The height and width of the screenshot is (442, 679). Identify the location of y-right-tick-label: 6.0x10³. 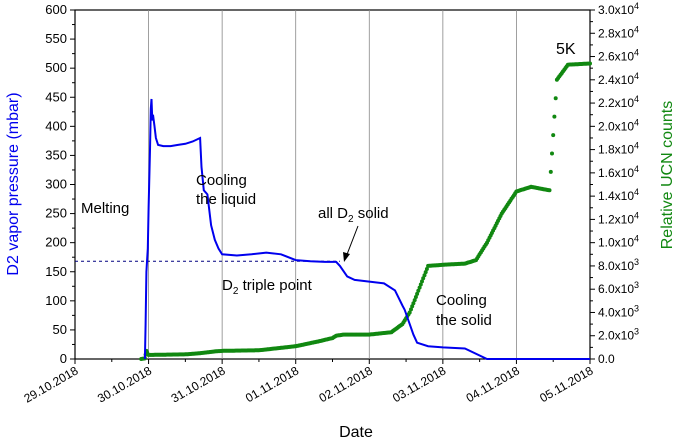
(618, 288).